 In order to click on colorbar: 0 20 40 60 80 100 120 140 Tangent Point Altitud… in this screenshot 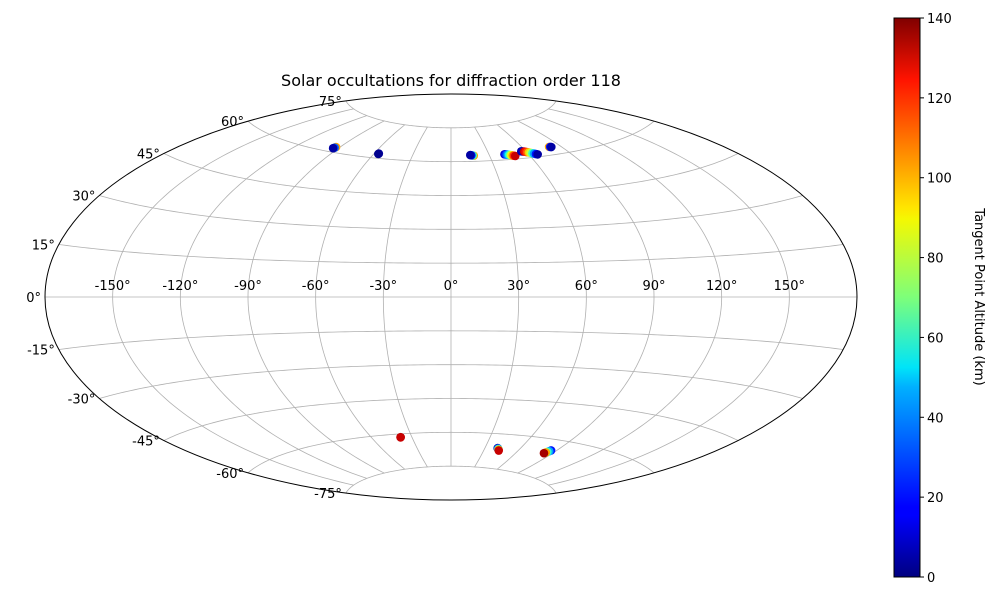, I will do `click(939, 299)`.